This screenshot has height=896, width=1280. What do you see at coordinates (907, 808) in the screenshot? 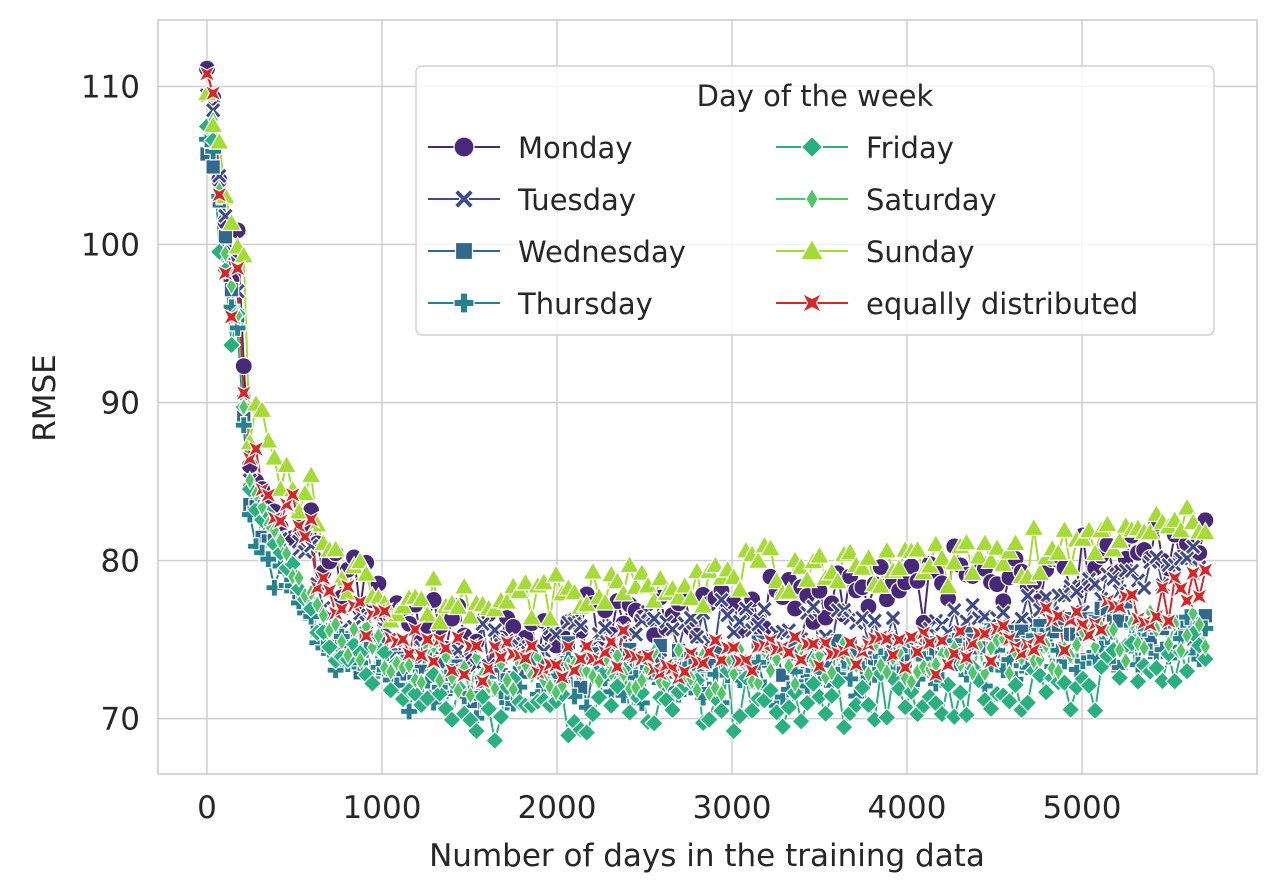
I see `x-tick-label: 4000` at bounding box center [907, 808].